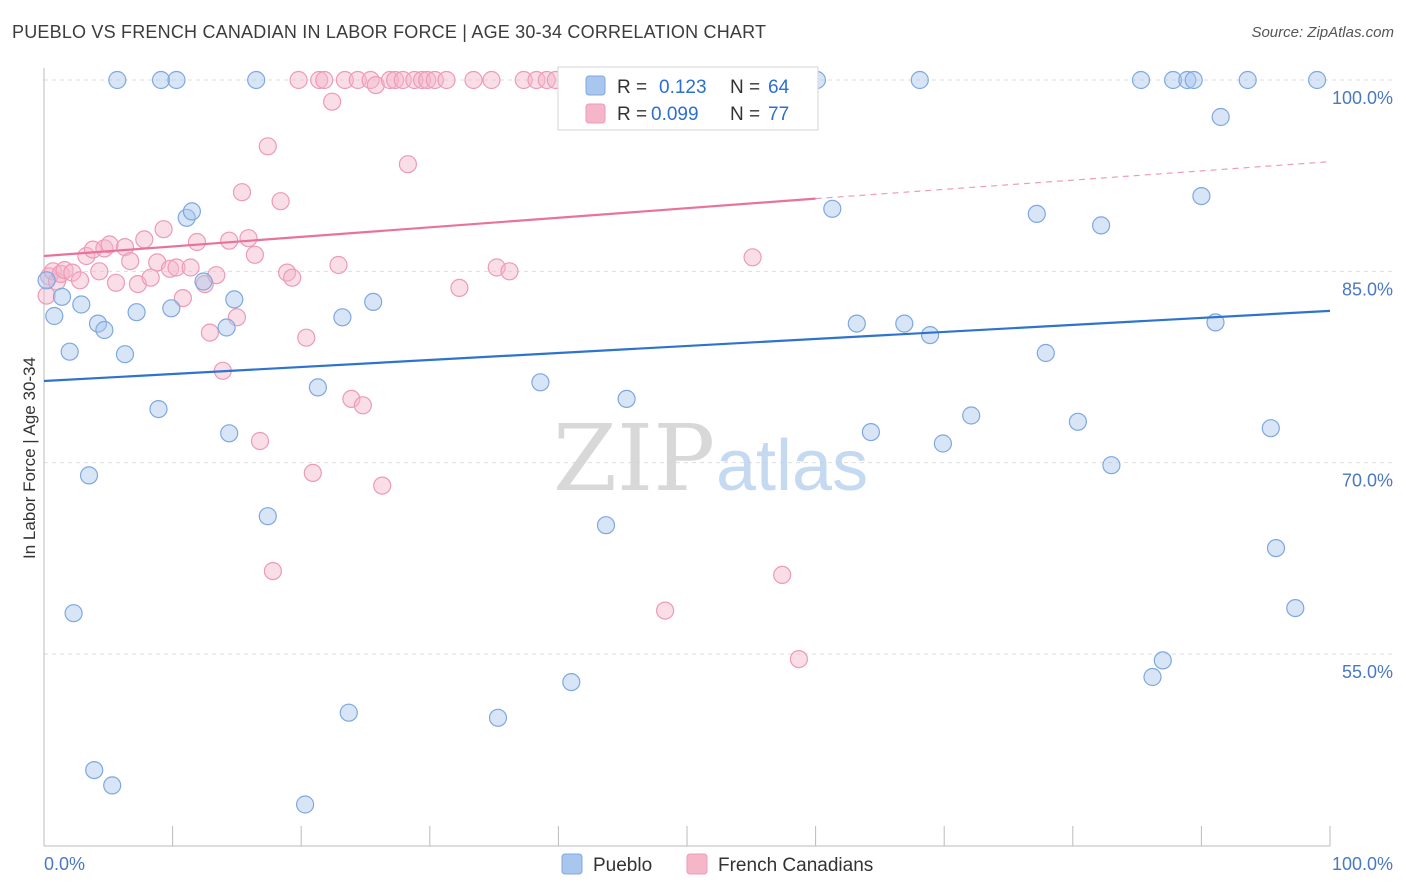 Image resolution: width=1406 pixels, height=892 pixels. Describe the element at coordinates (1367, 672) in the screenshot. I see `y-tick-label: 55.0%` at that location.